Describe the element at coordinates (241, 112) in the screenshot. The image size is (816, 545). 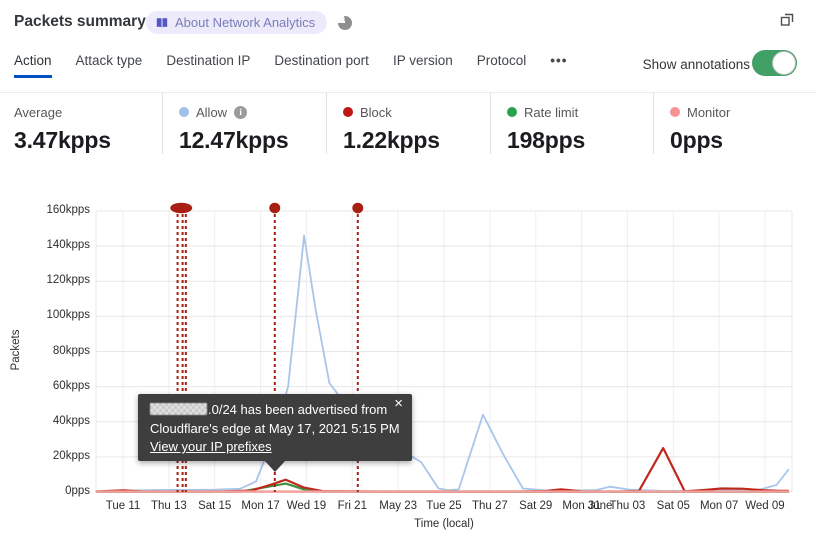
I see `info-icon: i` at that location.